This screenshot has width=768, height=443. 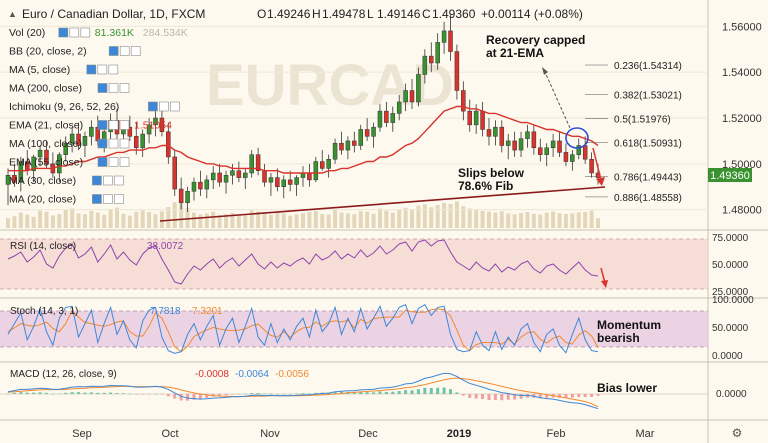 I want to click on macd-label: MACD (12, 26, close, 9), so click(x=63, y=374).